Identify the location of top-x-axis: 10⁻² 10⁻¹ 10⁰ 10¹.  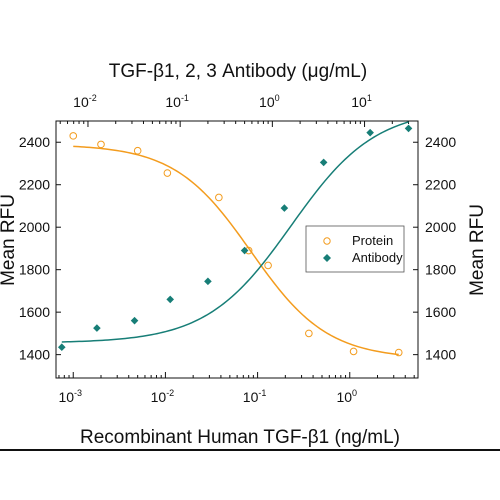
(234, 110).